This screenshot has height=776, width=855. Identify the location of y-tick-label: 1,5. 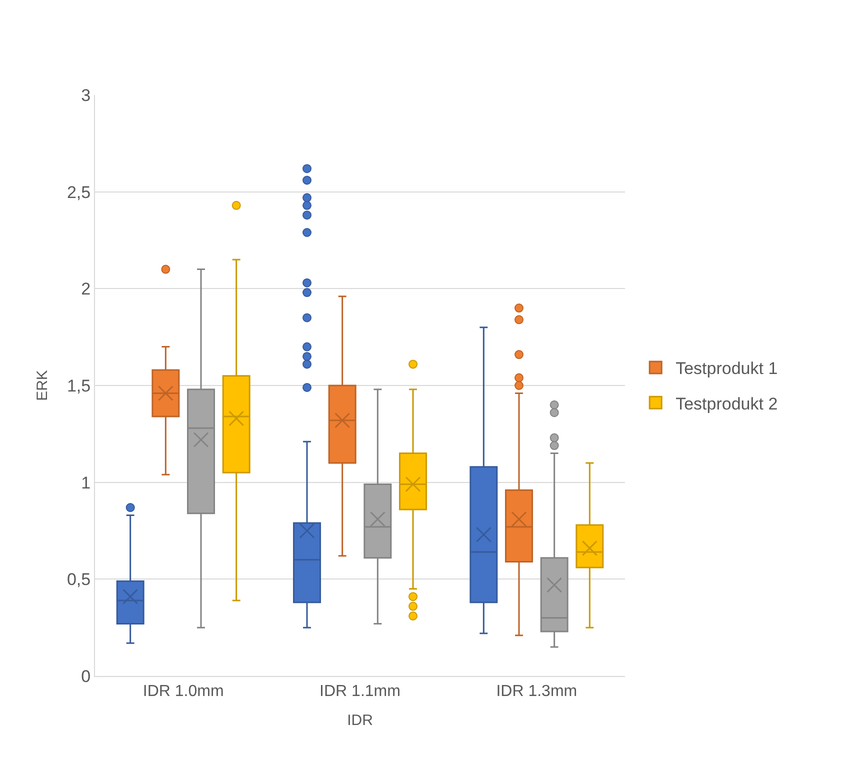
(78, 386).